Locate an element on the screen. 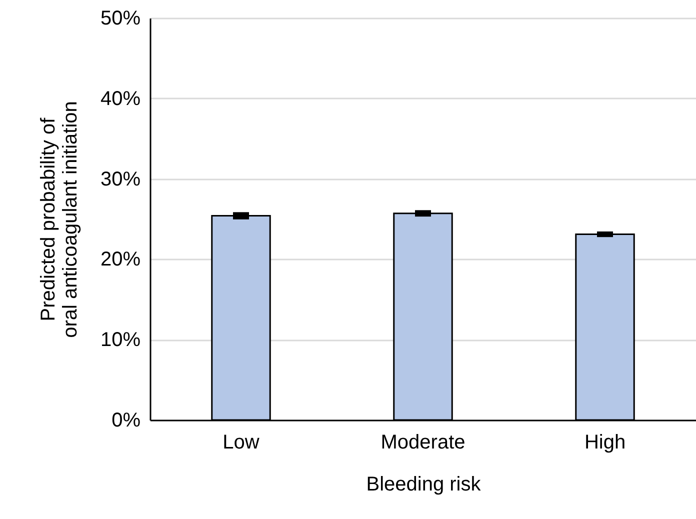 The width and height of the screenshot is (696, 519). y-tick-label: 40% is located at coordinates (120, 99).